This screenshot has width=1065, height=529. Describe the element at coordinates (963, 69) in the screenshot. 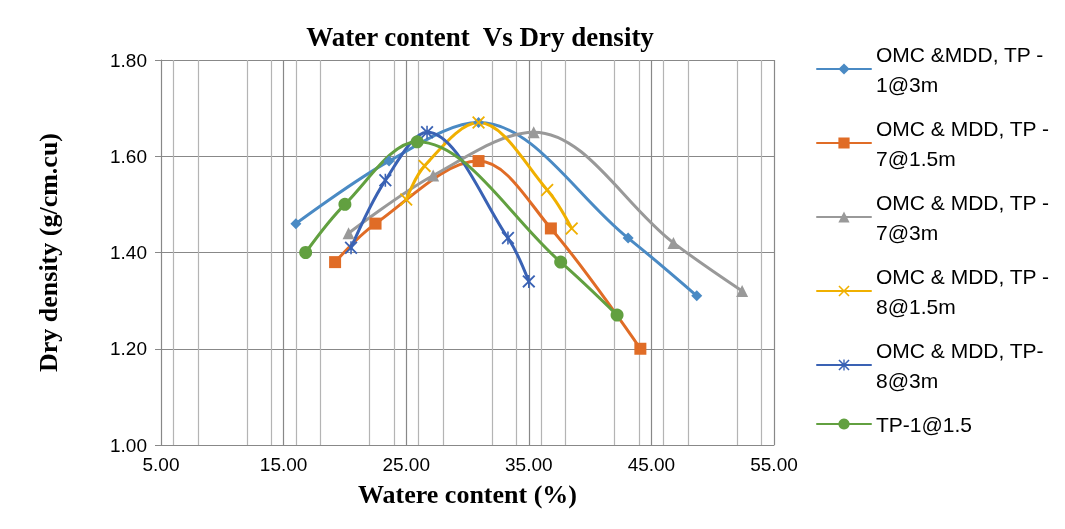

I see `legend-label: OMC &MDD, TP - 1@3m` at that location.